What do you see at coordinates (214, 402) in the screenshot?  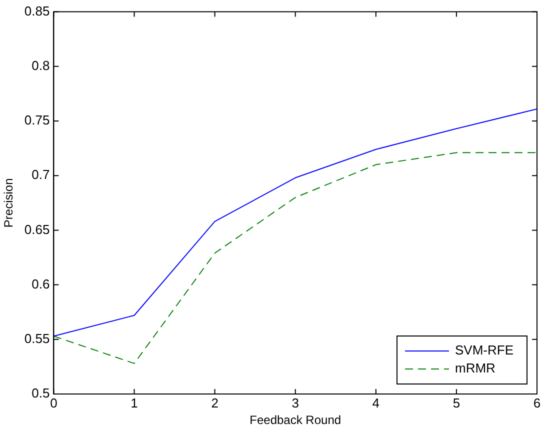 I see `x-tick-label: 2` at bounding box center [214, 402].